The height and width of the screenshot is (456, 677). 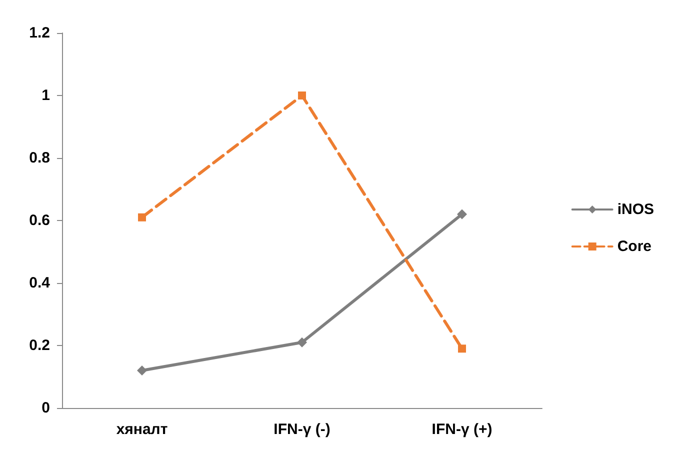 I want to click on y-tick-label: 0.6, so click(x=39, y=220).